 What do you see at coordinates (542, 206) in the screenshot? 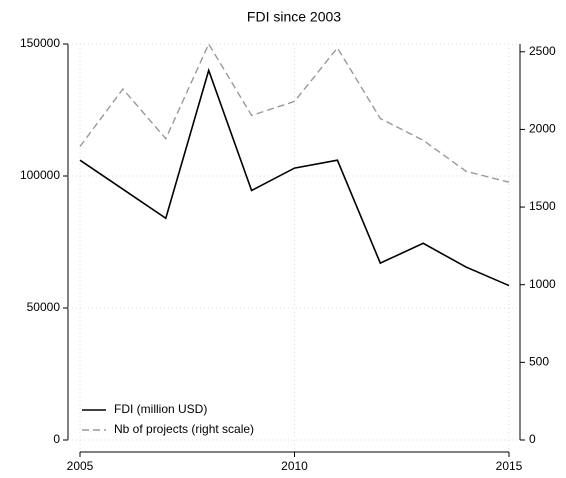
I see `y2-tick-label: 1500` at bounding box center [542, 206].